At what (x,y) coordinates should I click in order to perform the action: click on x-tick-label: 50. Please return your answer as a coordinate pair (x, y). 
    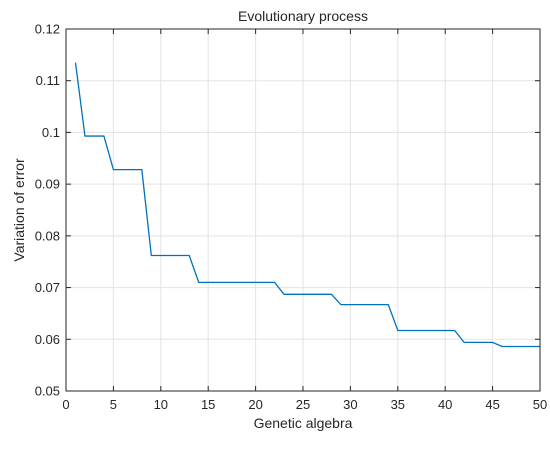
    Looking at the image, I should click on (540, 404).